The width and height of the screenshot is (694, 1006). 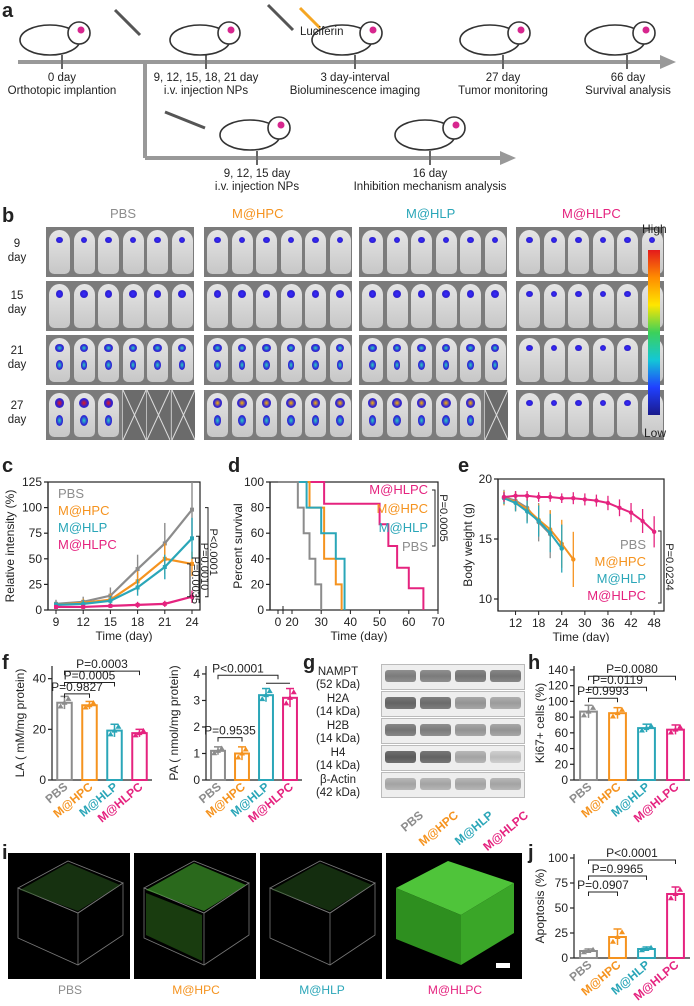 What do you see at coordinates (562, 883) in the screenshot?
I see `j-y-tick-label: 75` at bounding box center [562, 883].